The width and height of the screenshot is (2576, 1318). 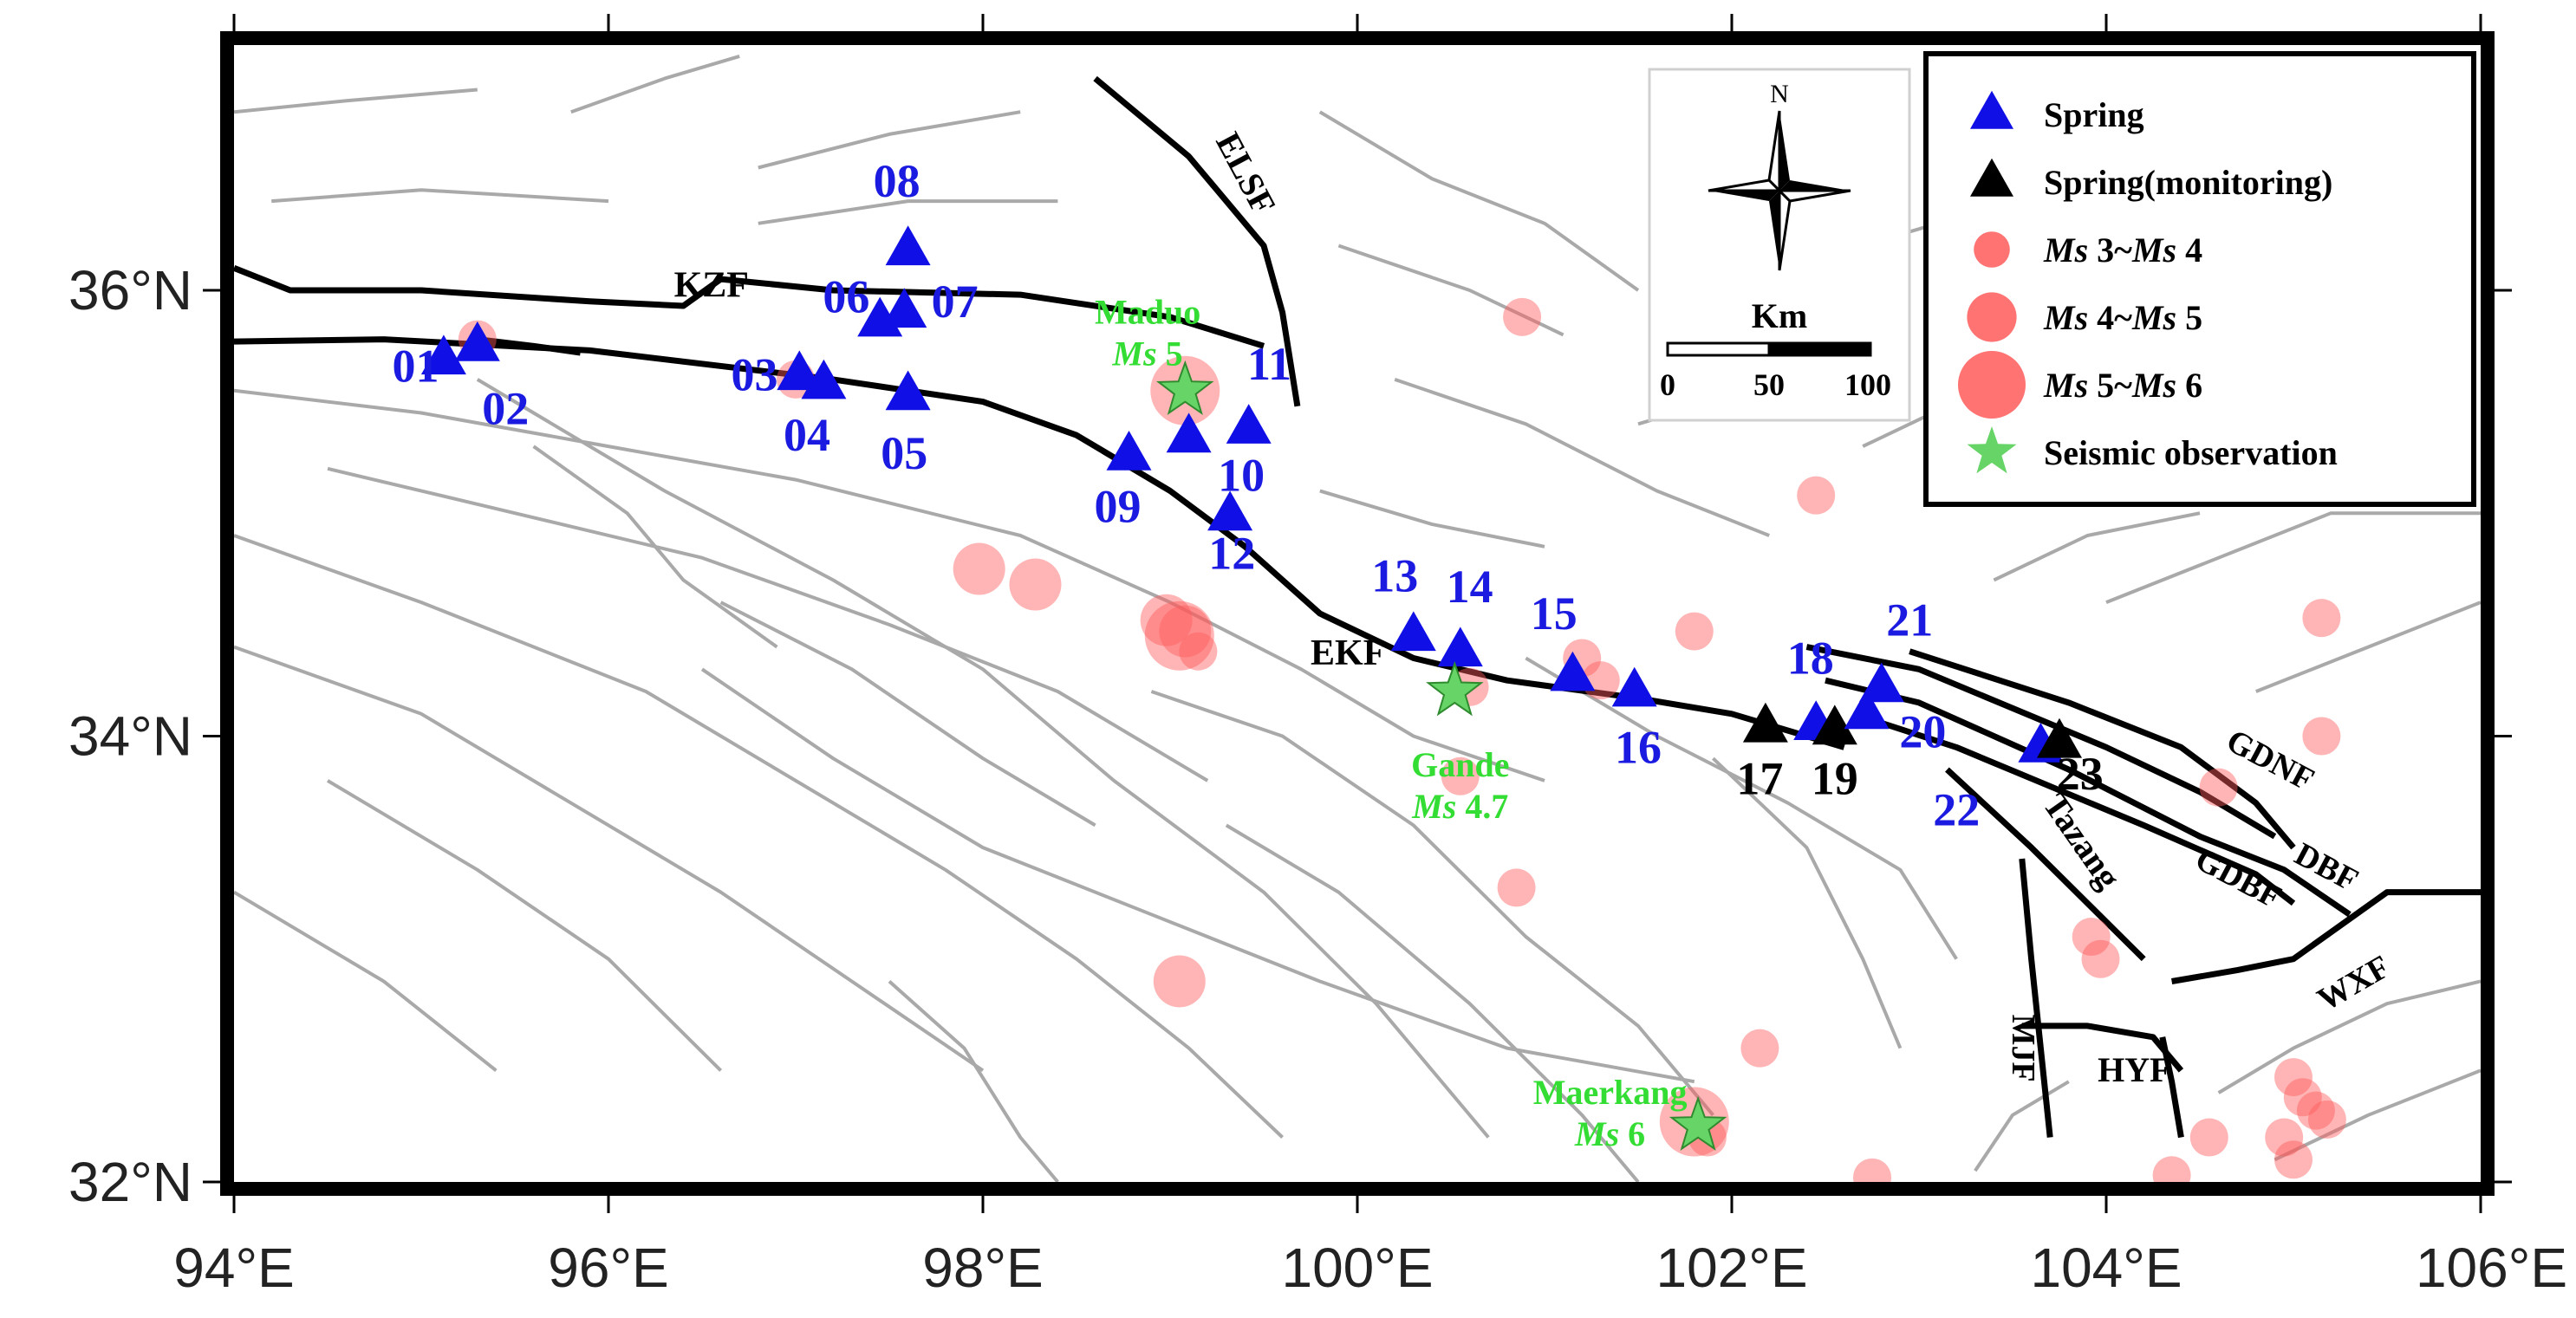 What do you see at coordinates (1759, 778) in the screenshot?
I see `spring-label: 17` at bounding box center [1759, 778].